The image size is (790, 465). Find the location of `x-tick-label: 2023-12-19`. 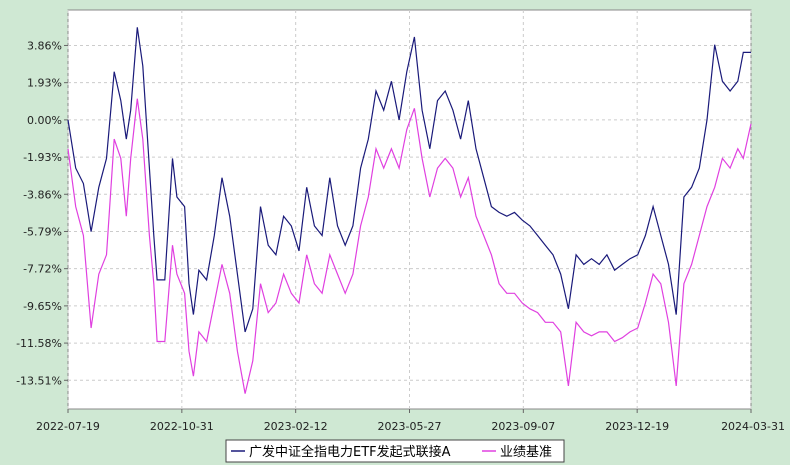

x-tick-label: 2023-12-19 is located at coordinates (637, 426).